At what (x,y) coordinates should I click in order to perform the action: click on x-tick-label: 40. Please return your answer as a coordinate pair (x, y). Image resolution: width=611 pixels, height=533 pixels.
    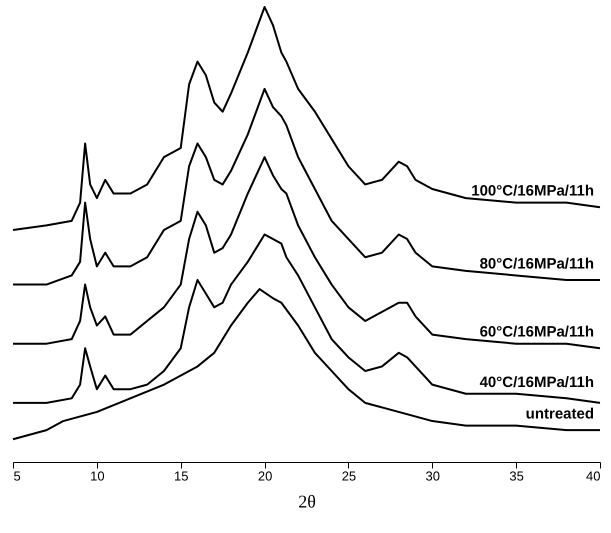
    Looking at the image, I should click on (593, 476).